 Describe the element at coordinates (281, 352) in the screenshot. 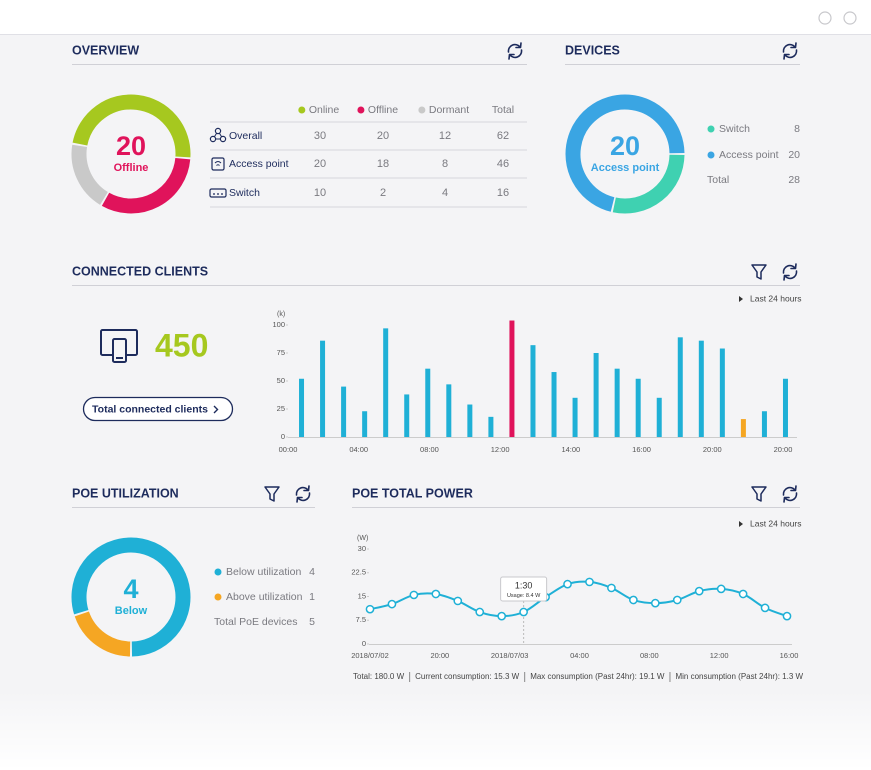

I see `y-tick-label: 75` at that location.